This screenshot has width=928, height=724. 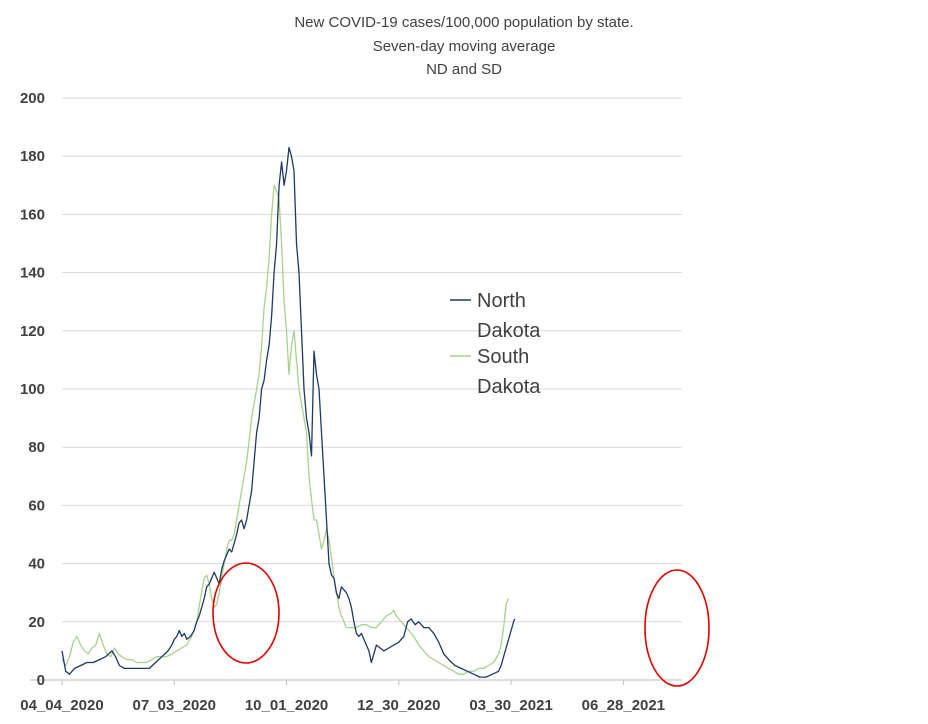 I want to click on y-tick-label-180: 180, so click(x=32, y=156).